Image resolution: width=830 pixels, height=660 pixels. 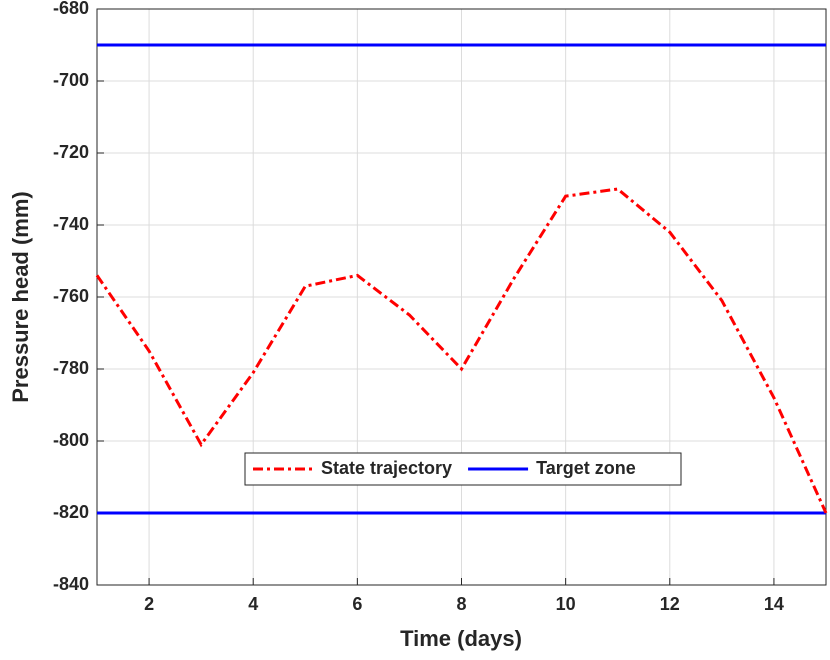 What do you see at coordinates (71, 9) in the screenshot?
I see `y-tick-label: -680` at bounding box center [71, 9].